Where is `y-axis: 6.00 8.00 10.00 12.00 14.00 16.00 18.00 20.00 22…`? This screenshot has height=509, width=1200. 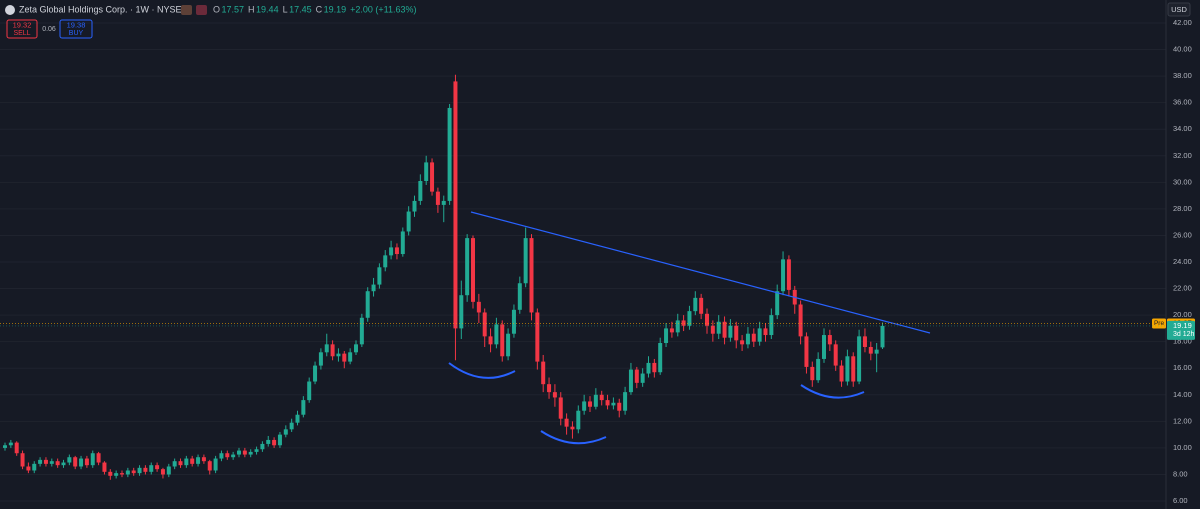
y-axis: 6.00 8.00 10.00 12.00 14.00 16.00 18.00 20.00 22… is located at coordinates (1182, 261).